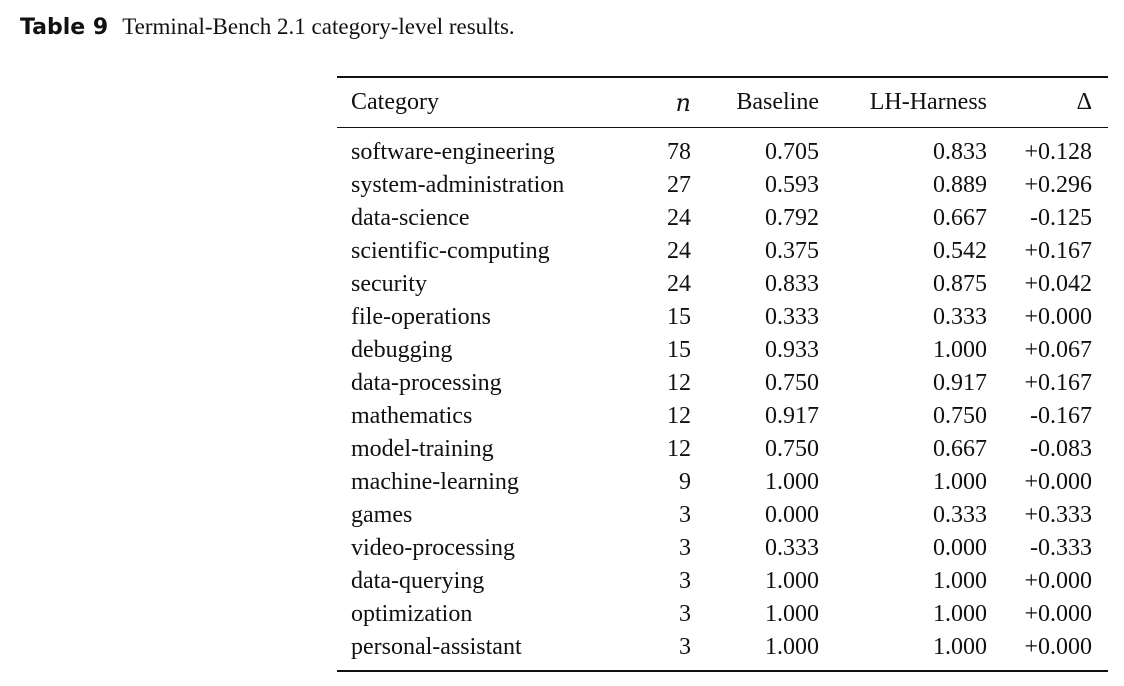 Image resolution: width=1124 pixels, height=686 pixels. What do you see at coordinates (792, 152) in the screenshot?
I see `cell-baseline: 0.705` at bounding box center [792, 152].